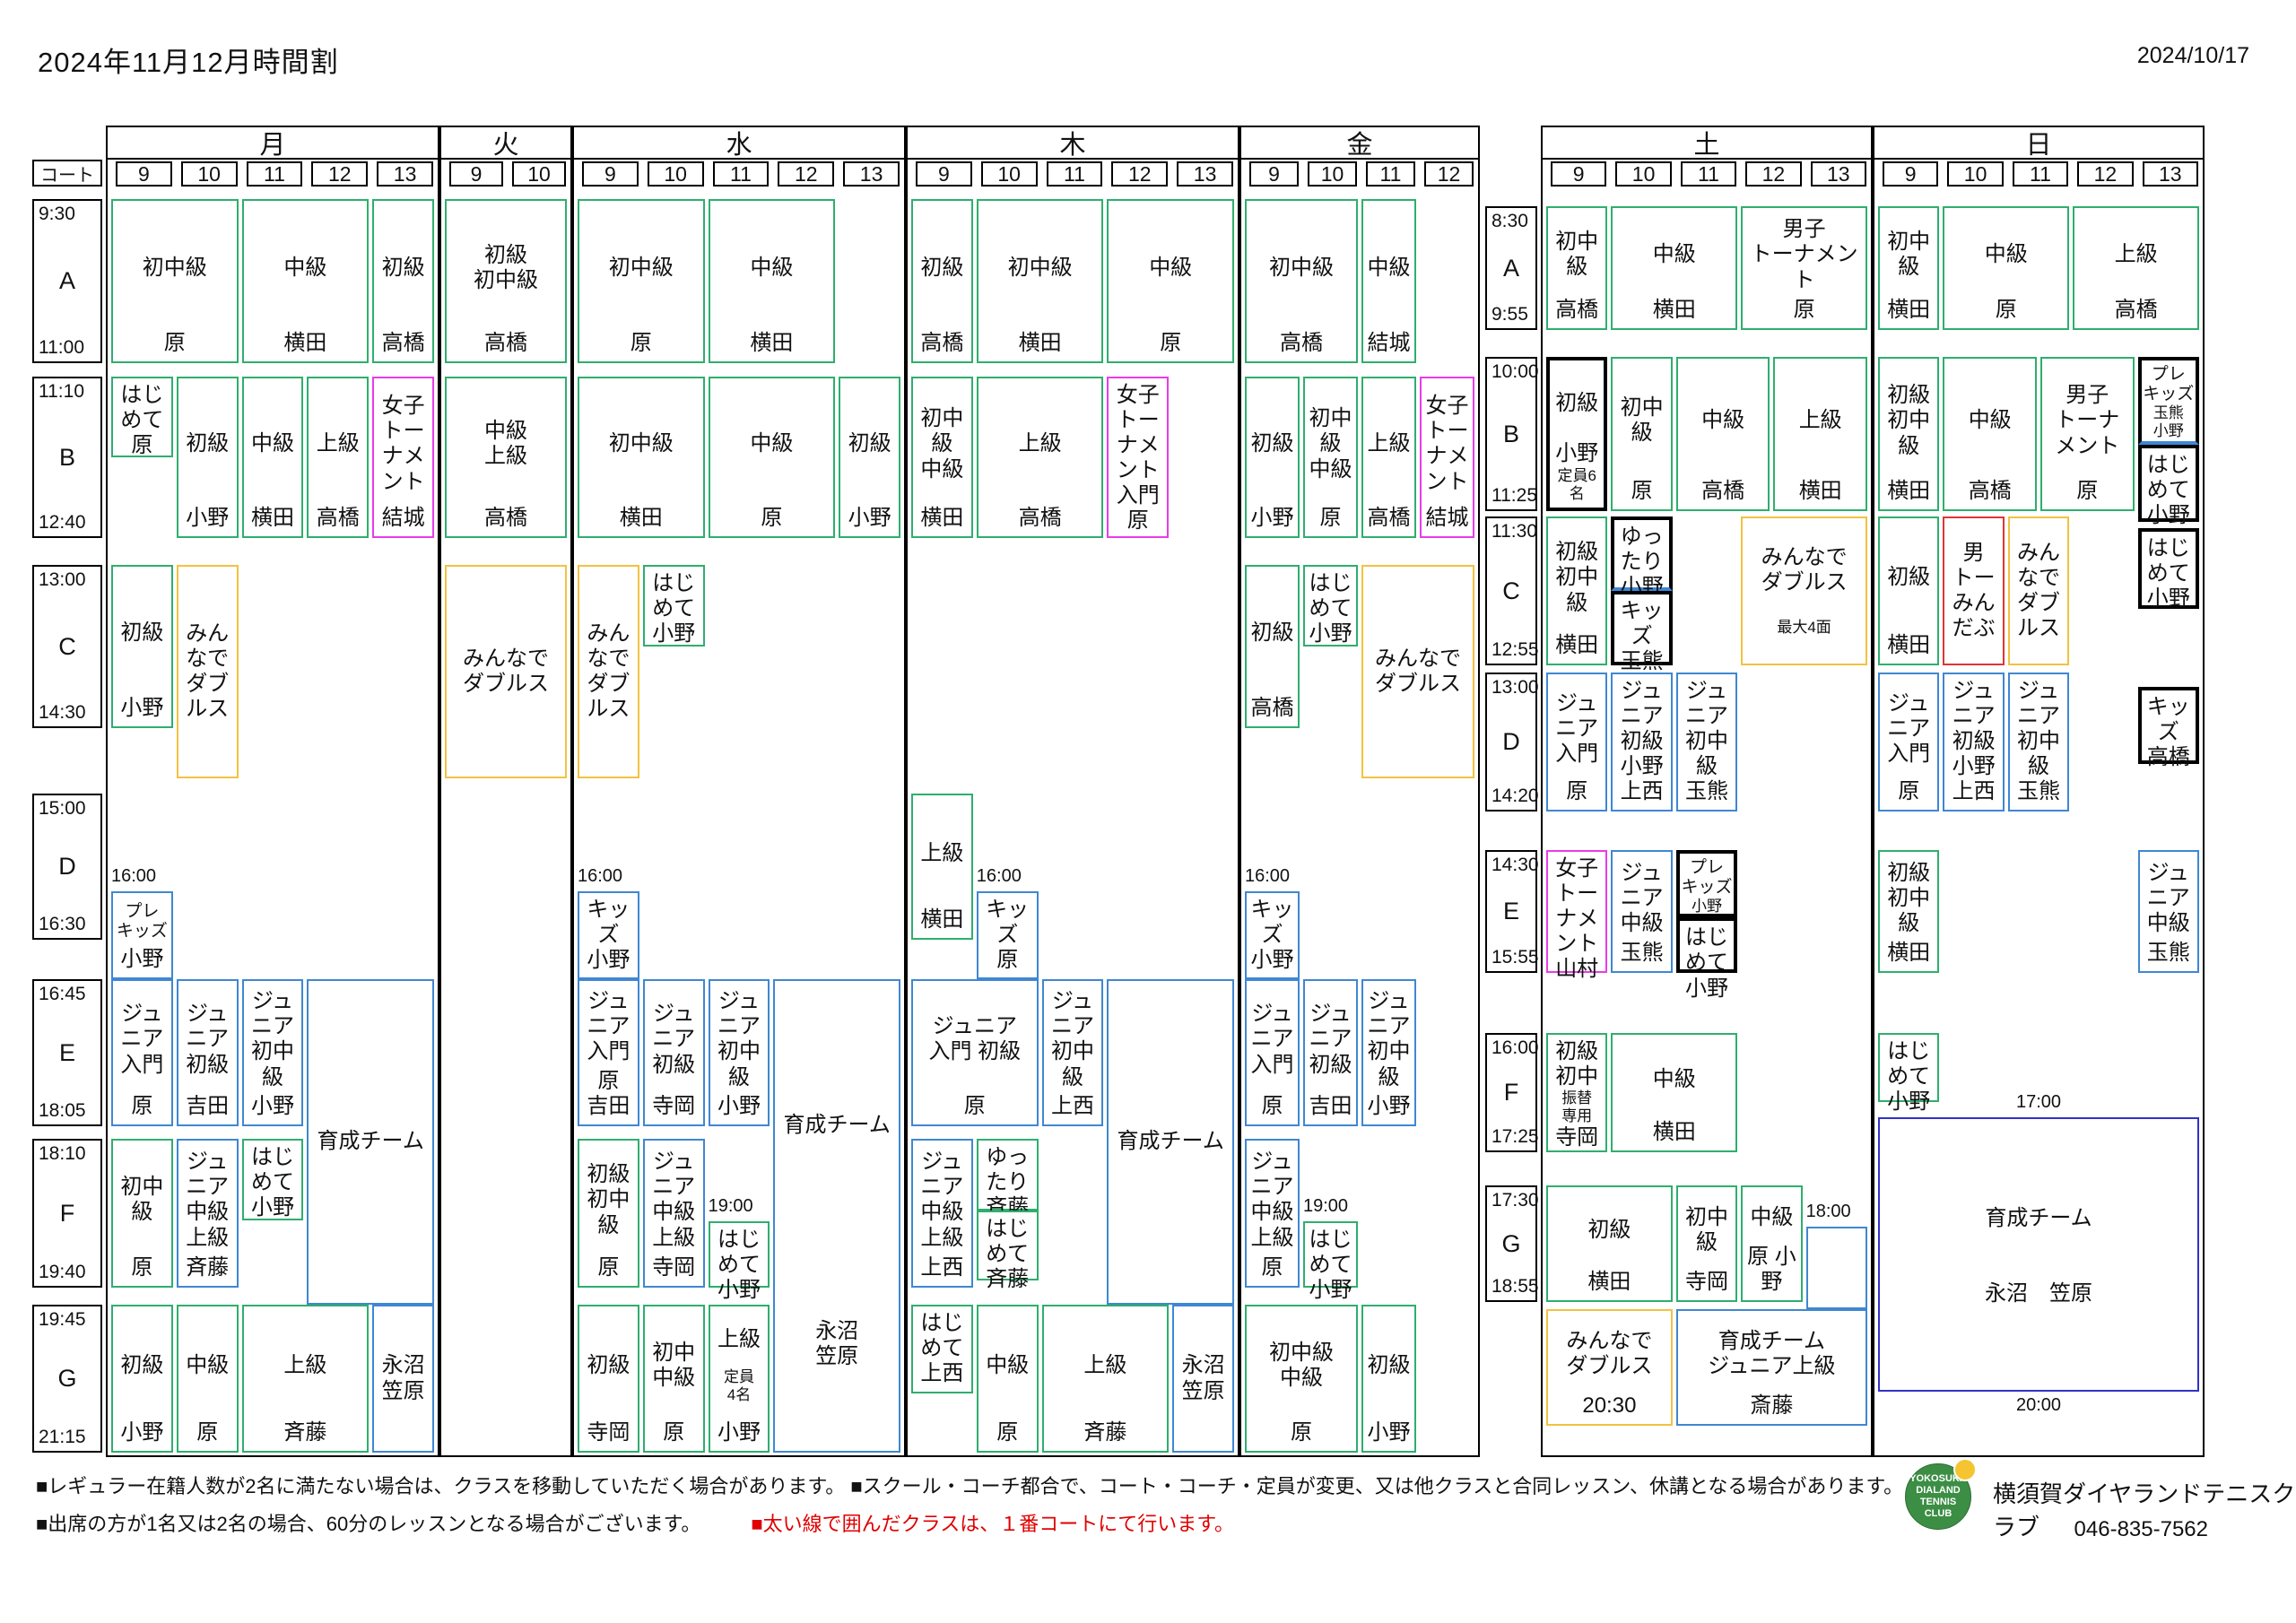 The height and width of the screenshot is (1623, 2296). What do you see at coordinates (1514, 496) in the screenshot?
I see `row-end-time: 11:25` at bounding box center [1514, 496].